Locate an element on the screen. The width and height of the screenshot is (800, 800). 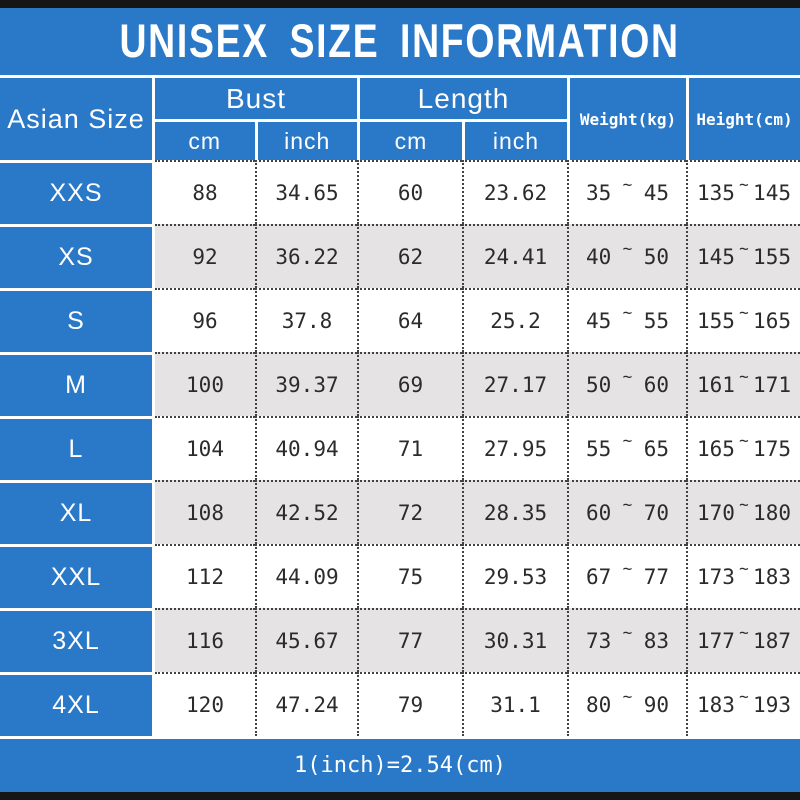
weight-max-value: 70 is located at coordinates (656, 513).